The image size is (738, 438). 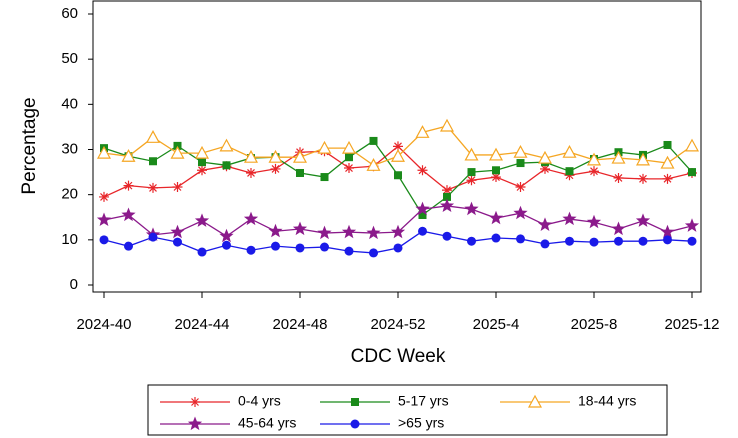 I want to click on y-tick-label: 40, so click(x=69, y=103).